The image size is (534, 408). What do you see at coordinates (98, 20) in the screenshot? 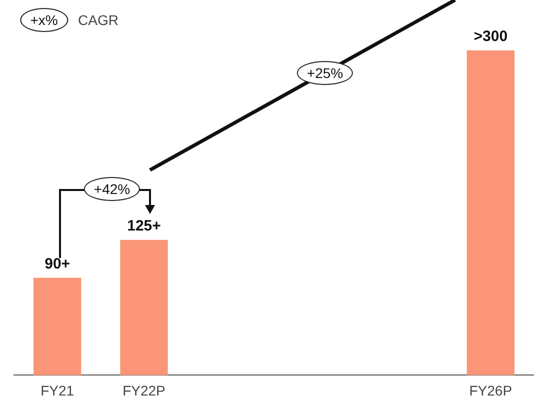
I see `text: CAGR` at bounding box center [98, 20].